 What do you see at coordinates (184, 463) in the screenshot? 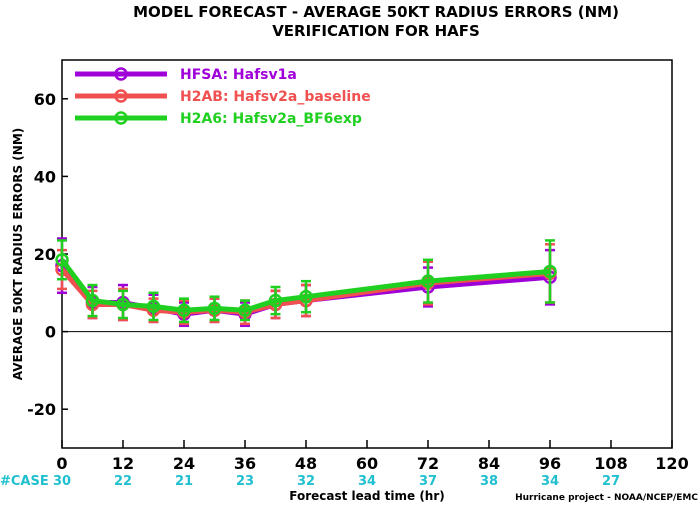
I see `x-tick-label: 24` at bounding box center [184, 463].